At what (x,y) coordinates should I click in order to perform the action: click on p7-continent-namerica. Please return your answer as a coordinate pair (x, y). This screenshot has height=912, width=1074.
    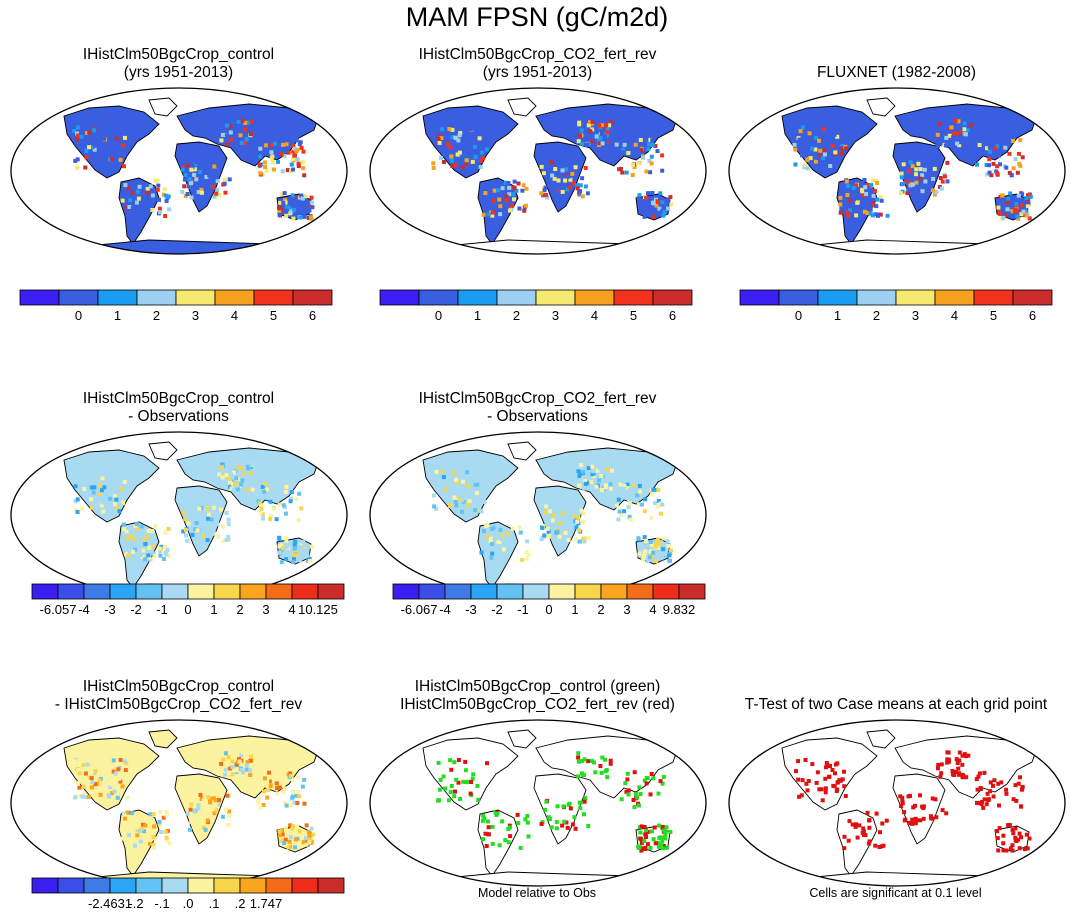
    Looking at the image, I should click on (470, 774).